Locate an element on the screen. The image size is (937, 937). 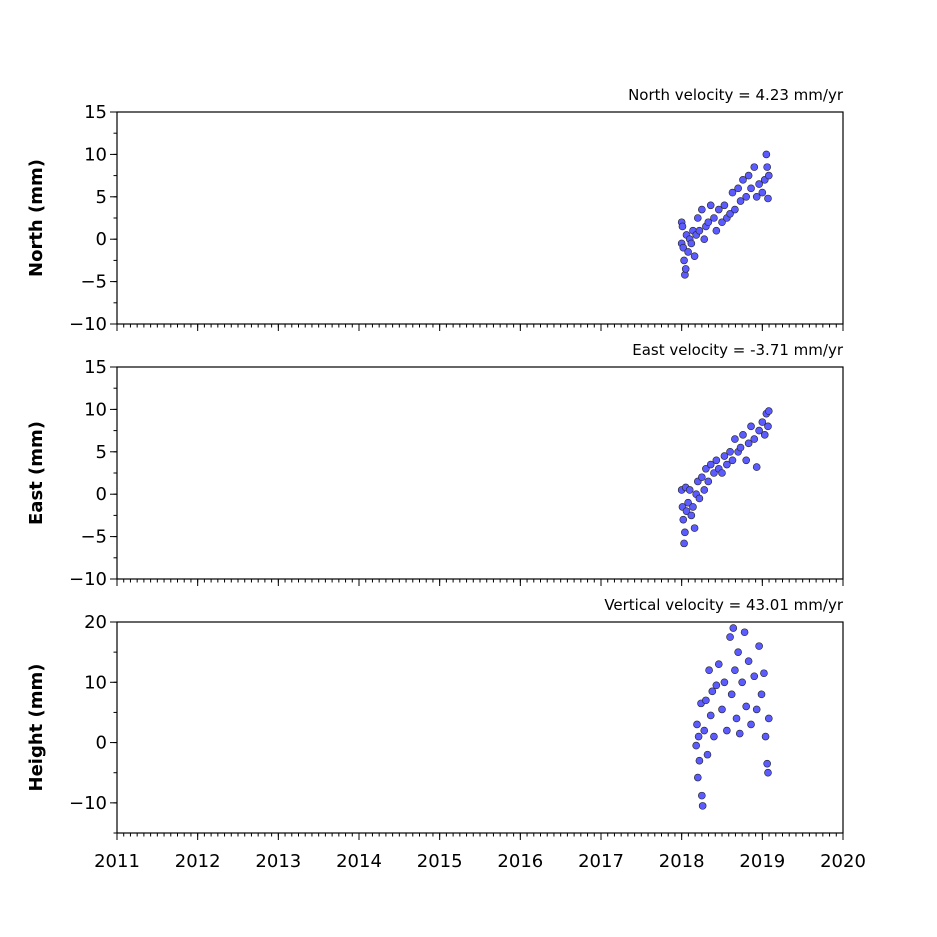
y-tick-label: −10 is located at coordinates (88, 803).